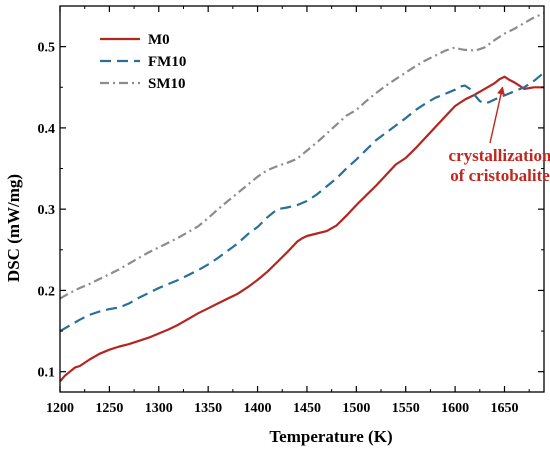 The height and width of the screenshot is (451, 550). I want to click on y-tick-label: 0.1, so click(47, 373).